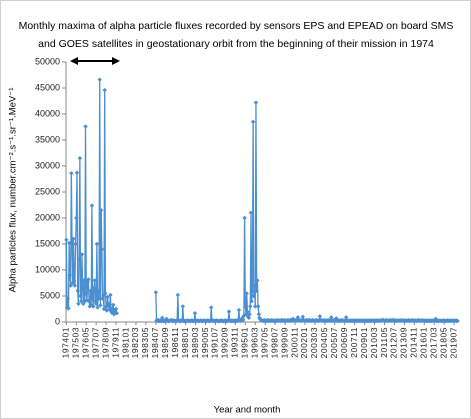  Describe the element at coordinates (404, 342) in the screenshot. I see `x-tick-label: 201309` at that location.